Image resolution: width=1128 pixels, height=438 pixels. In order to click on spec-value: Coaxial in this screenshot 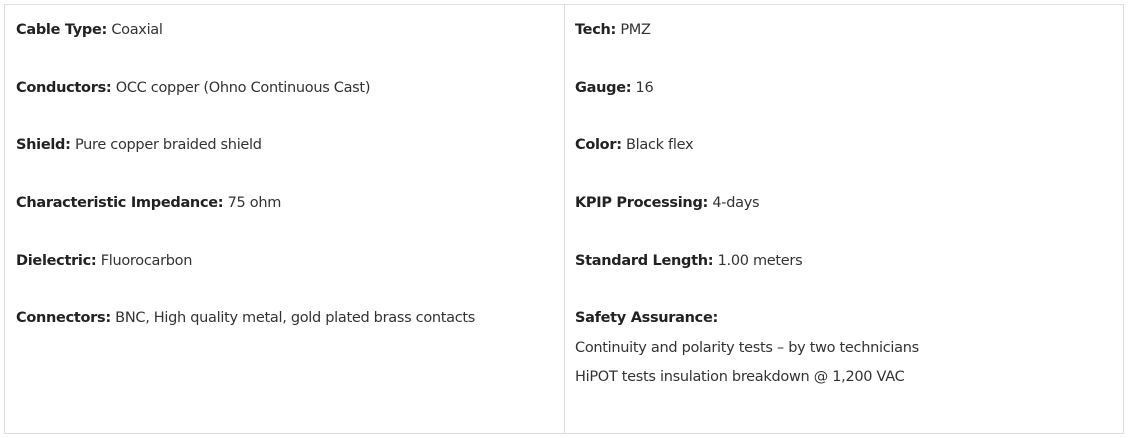, I will do `click(137, 30)`.